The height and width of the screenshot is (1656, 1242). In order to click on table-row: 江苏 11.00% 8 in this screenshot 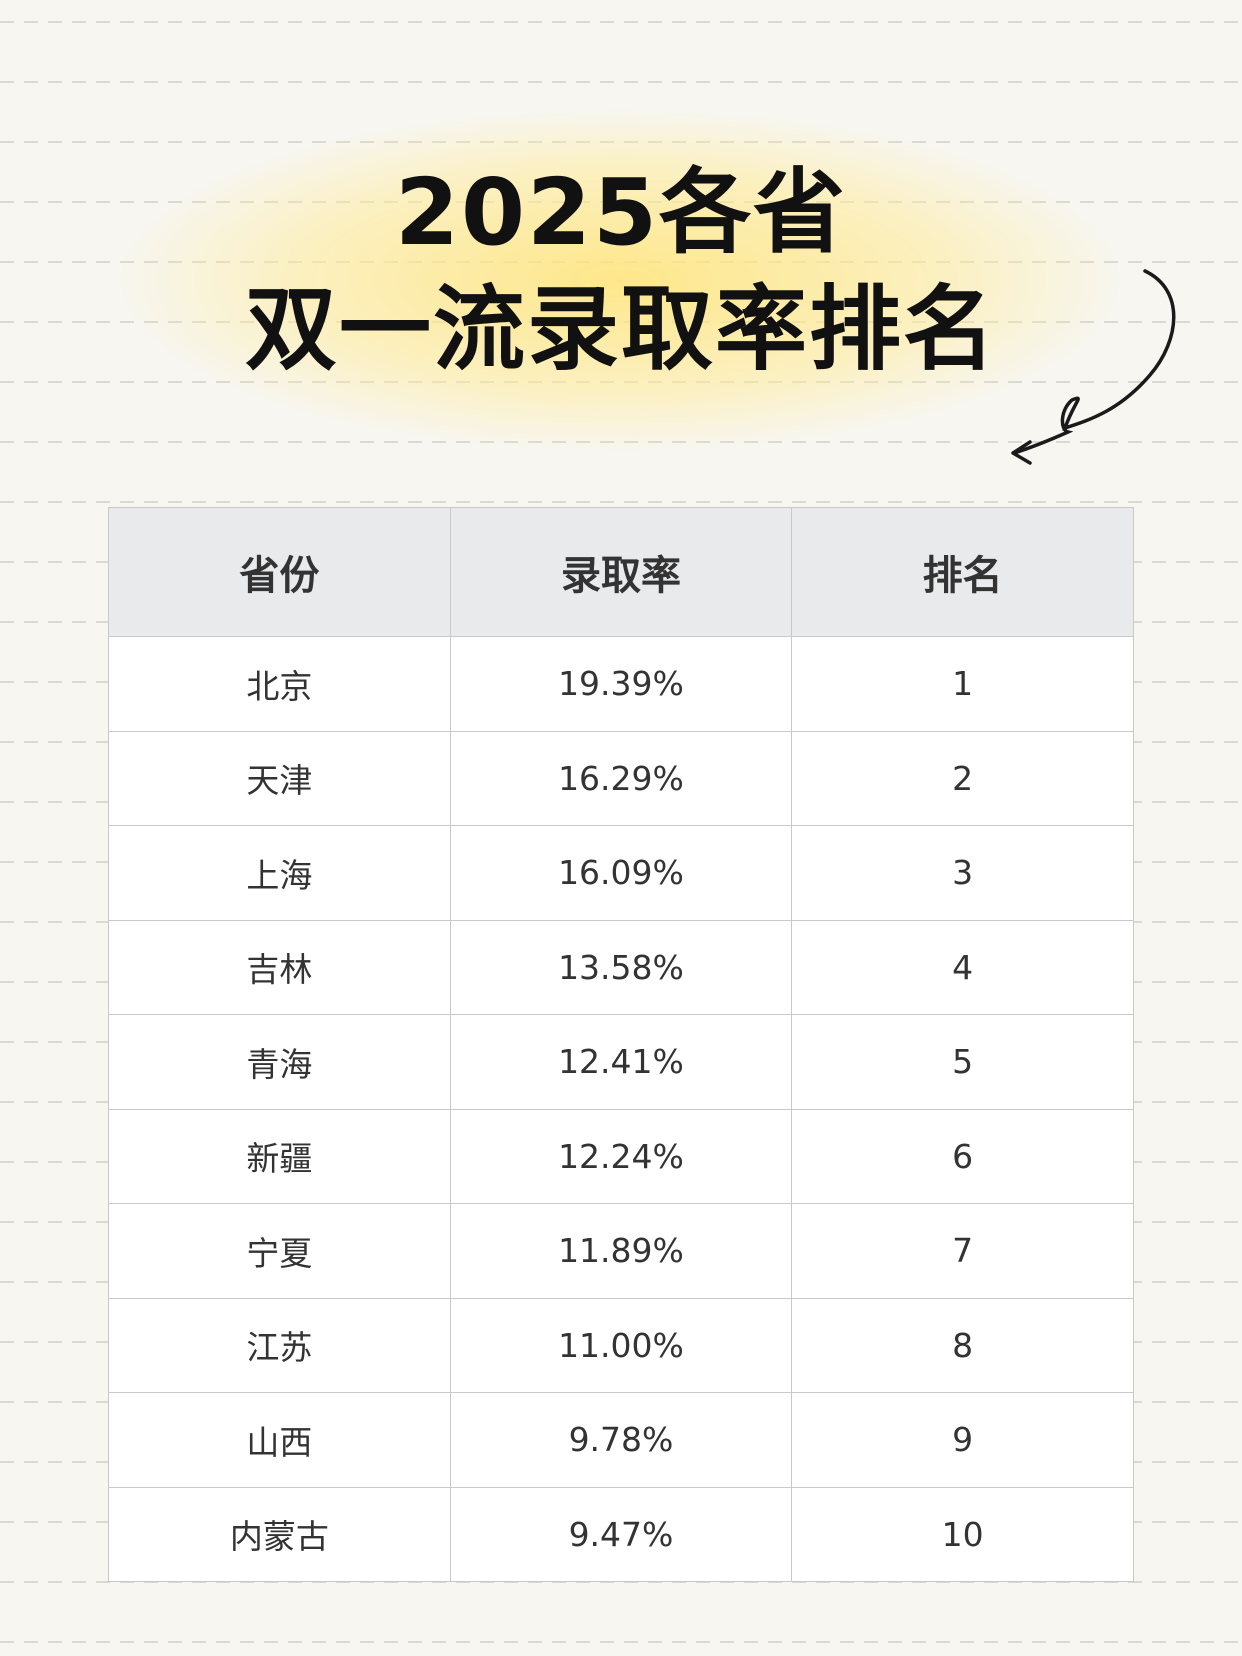, I will do `click(621, 1345)`.